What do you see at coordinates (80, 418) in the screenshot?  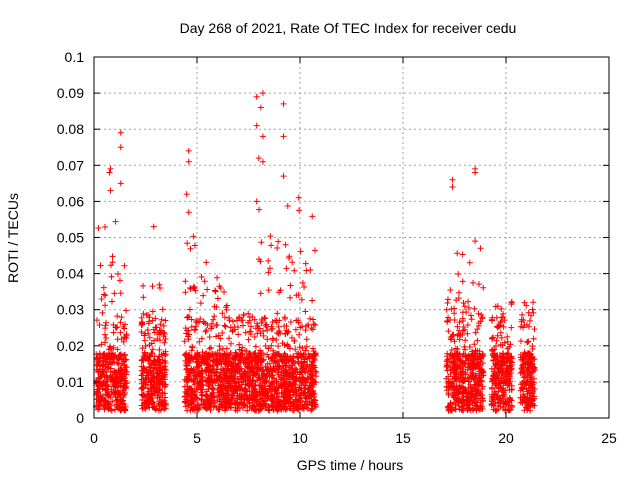 I see `y-tick-label: 0` at bounding box center [80, 418].